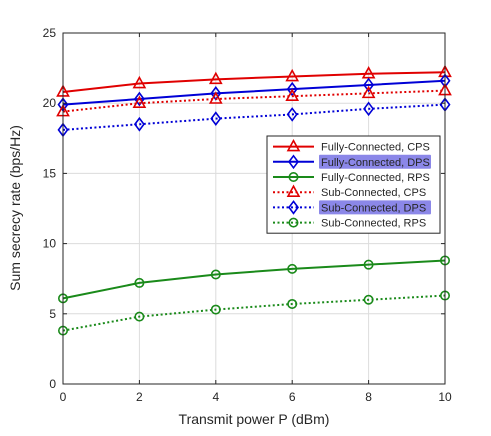 Image resolution: width=491 pixels, height=436 pixels. I want to click on legend-item: Sub-Connected, CPS, so click(349, 191).